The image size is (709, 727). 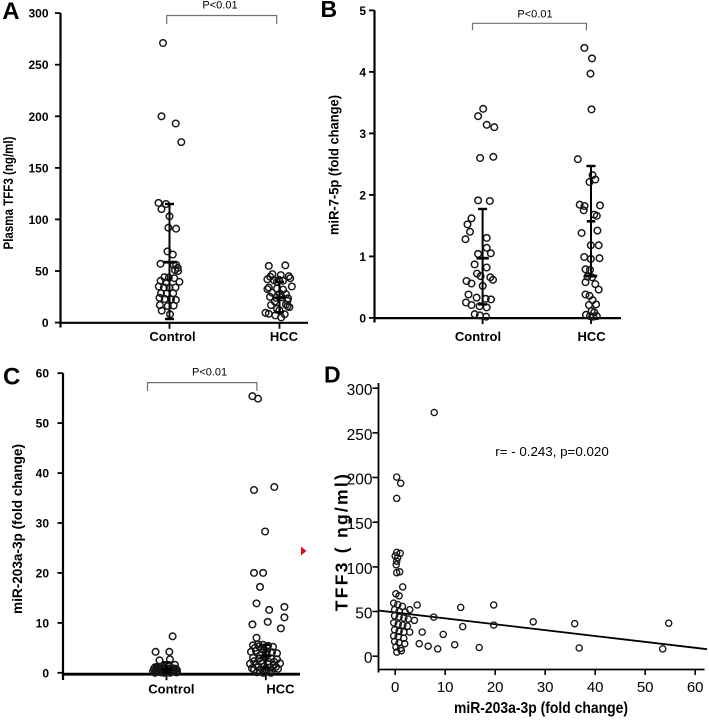 What do you see at coordinates (362, 11) in the screenshot?
I see `svg-text: 5` at bounding box center [362, 11].